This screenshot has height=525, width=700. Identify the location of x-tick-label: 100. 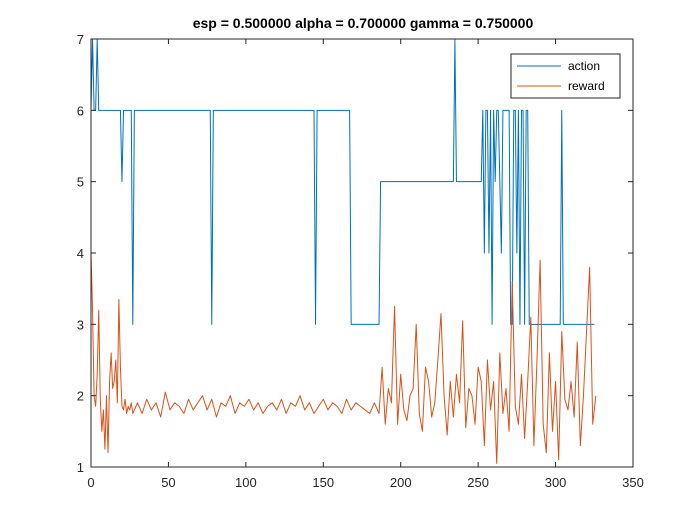
(246, 482).